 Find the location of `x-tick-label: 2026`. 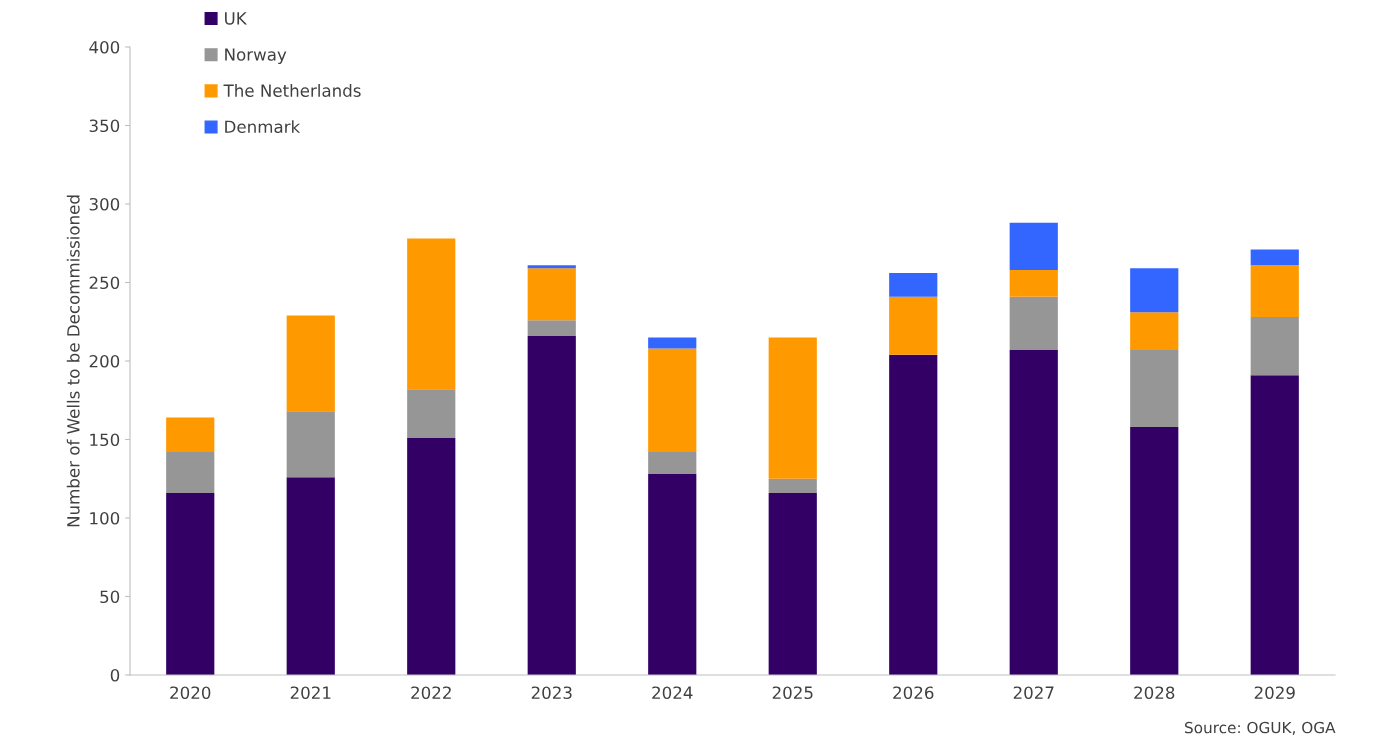

x-tick-label: 2026 is located at coordinates (913, 693).